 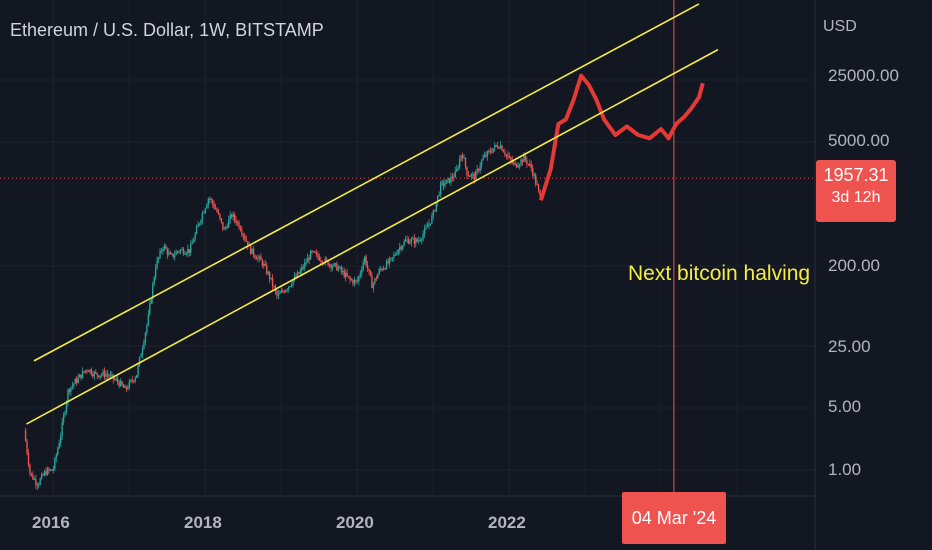 I want to click on current-price-badge: 1957.31 3d 12h, so click(x=856, y=191).